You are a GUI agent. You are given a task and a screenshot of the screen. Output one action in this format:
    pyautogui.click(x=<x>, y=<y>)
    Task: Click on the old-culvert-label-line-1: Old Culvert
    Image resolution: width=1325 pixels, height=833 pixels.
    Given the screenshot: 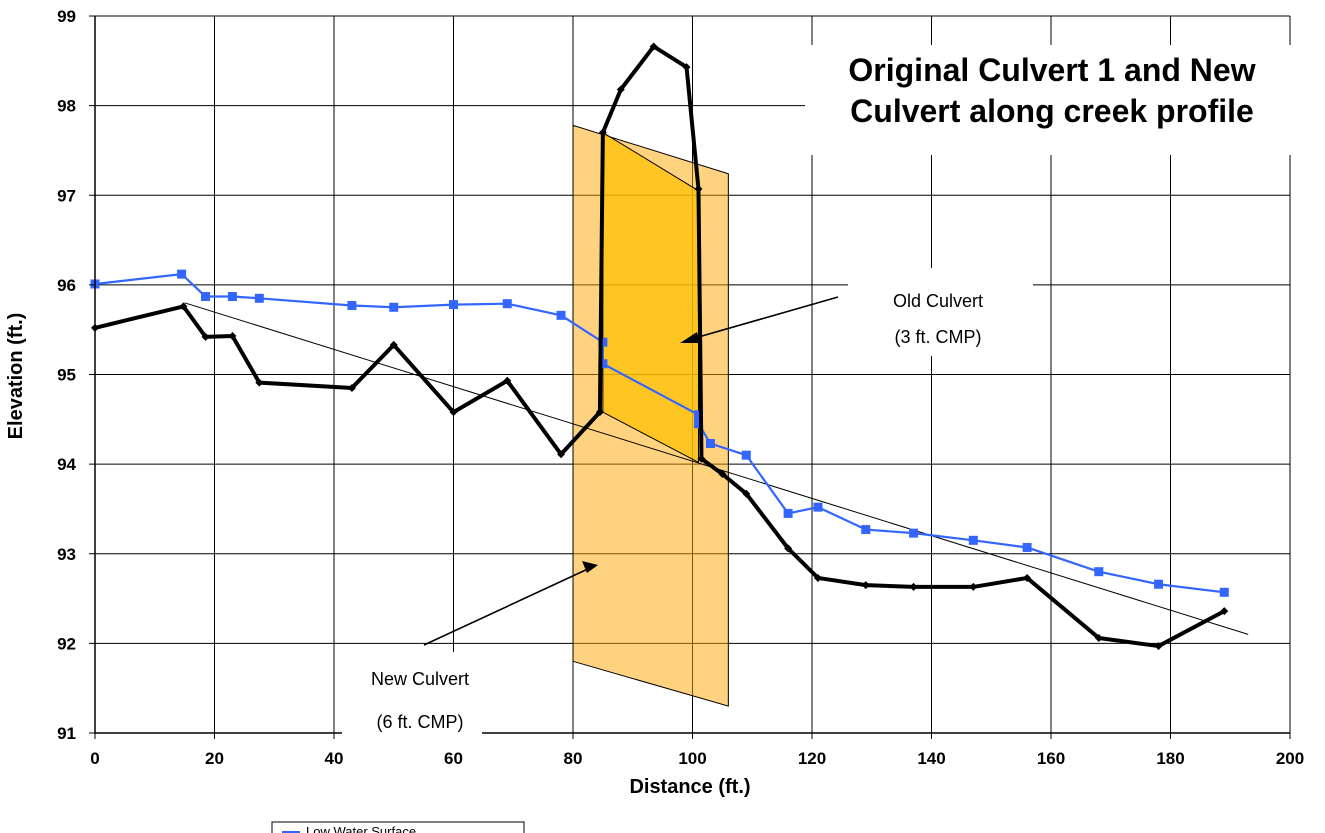 What is the action you would take?
    pyautogui.click(x=938, y=301)
    